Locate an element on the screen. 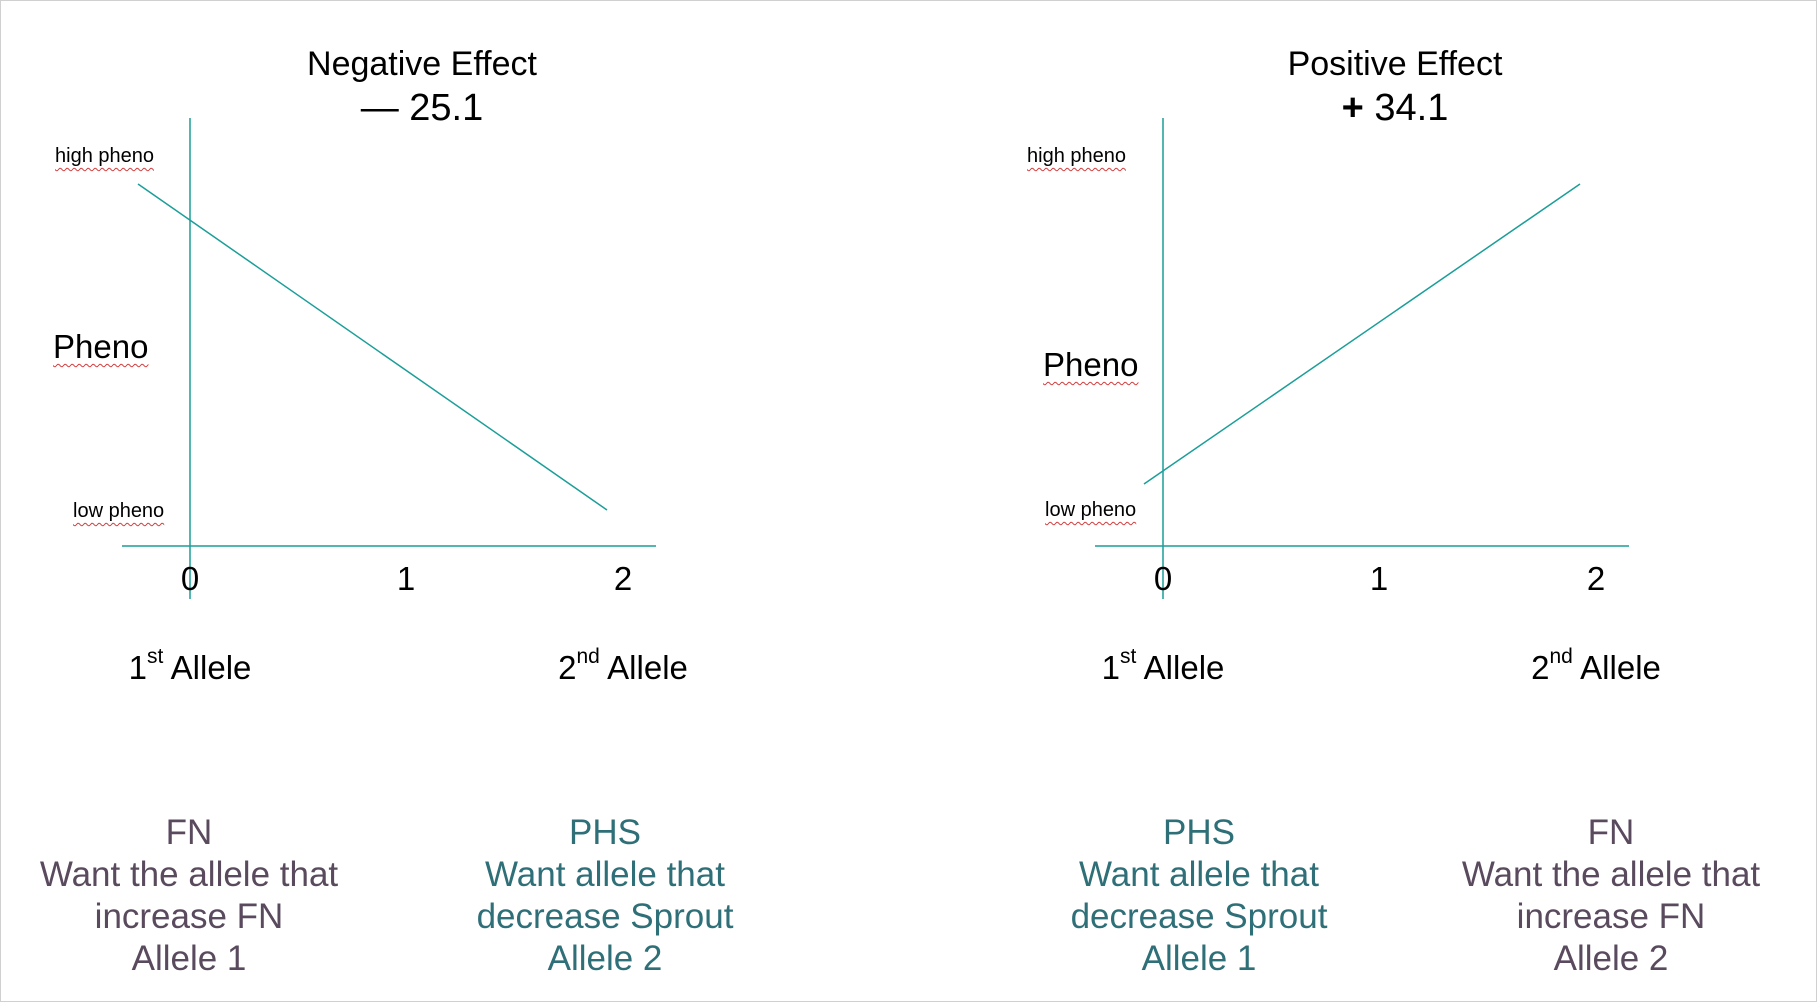 The image size is (1817, 1003). left-high-pheno-label: high pheno is located at coordinates (104, 156).